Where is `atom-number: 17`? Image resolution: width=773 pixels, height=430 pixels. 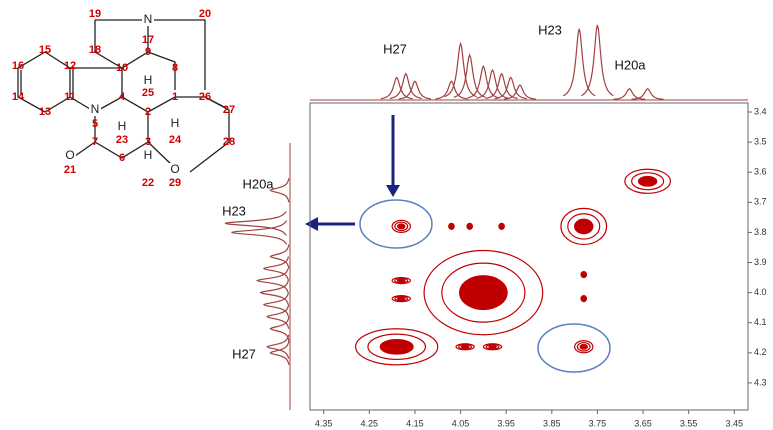
atom-number: 17 is located at coordinates (148, 40).